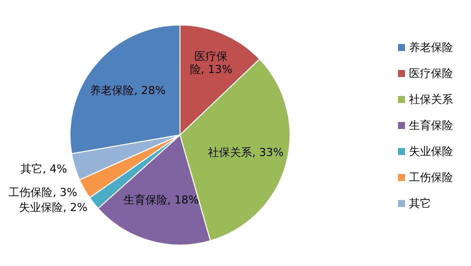 This screenshot has width=471, height=266. I want to click on data-label: 养老保险, 28%, so click(128, 91).